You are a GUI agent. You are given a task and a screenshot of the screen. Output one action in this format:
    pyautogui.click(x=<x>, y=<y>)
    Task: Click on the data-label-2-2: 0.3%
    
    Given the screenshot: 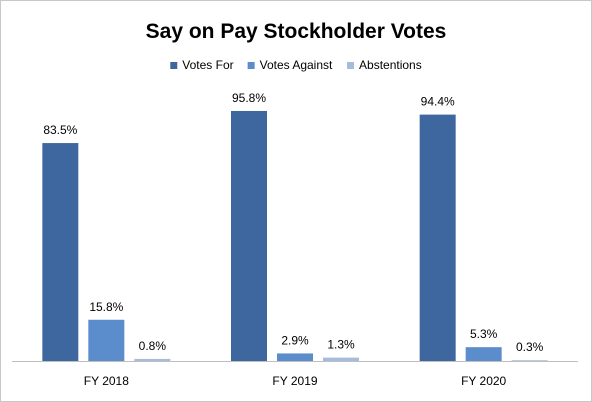 What is the action you would take?
    pyautogui.click(x=530, y=347)
    